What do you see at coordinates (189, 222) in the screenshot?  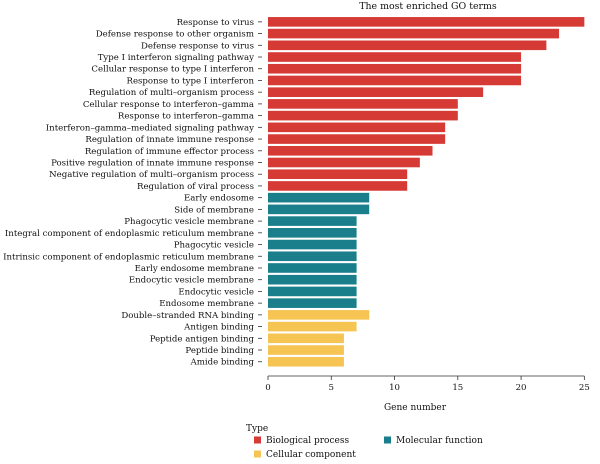 I see `category-label: Phagocytic vesicle membrane` at bounding box center [189, 222].